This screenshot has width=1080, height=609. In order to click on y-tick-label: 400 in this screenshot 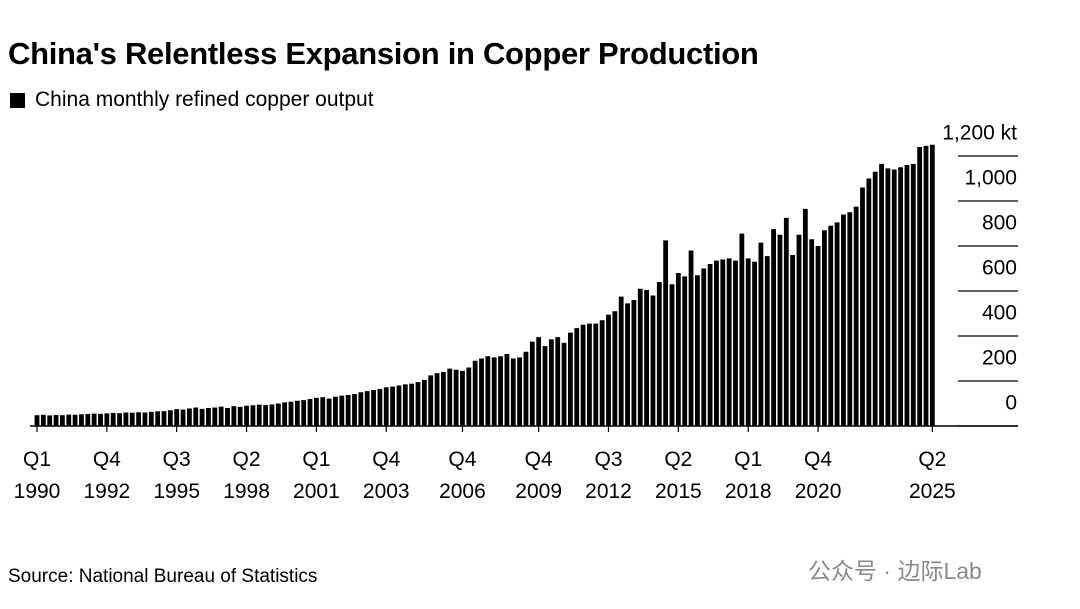, I will do `click(999, 313)`.